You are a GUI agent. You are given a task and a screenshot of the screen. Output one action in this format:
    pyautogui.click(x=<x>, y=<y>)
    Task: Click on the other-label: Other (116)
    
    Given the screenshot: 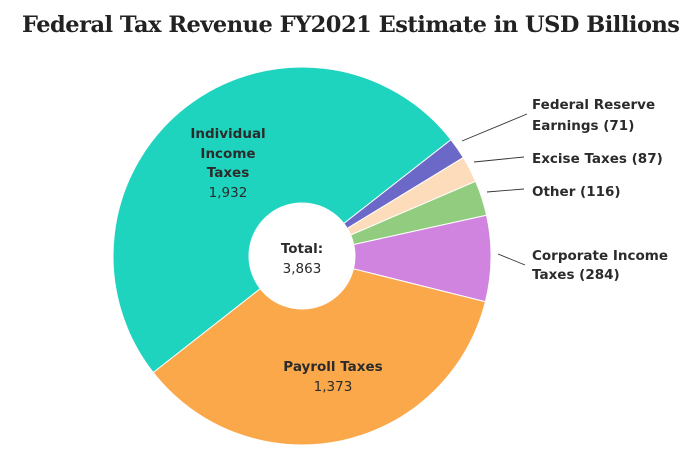 What is the action you would take?
    pyautogui.click(x=576, y=192)
    